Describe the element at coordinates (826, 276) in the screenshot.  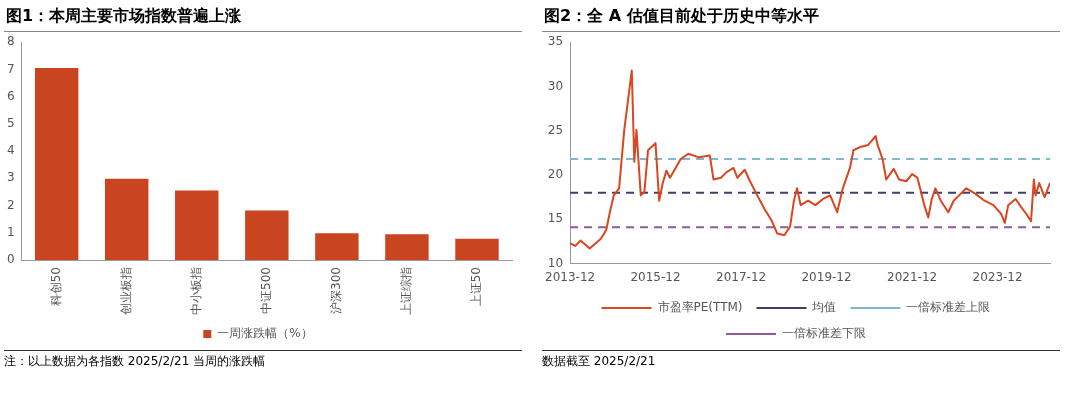
I see `x-tick-label: 2019-12` at that location.